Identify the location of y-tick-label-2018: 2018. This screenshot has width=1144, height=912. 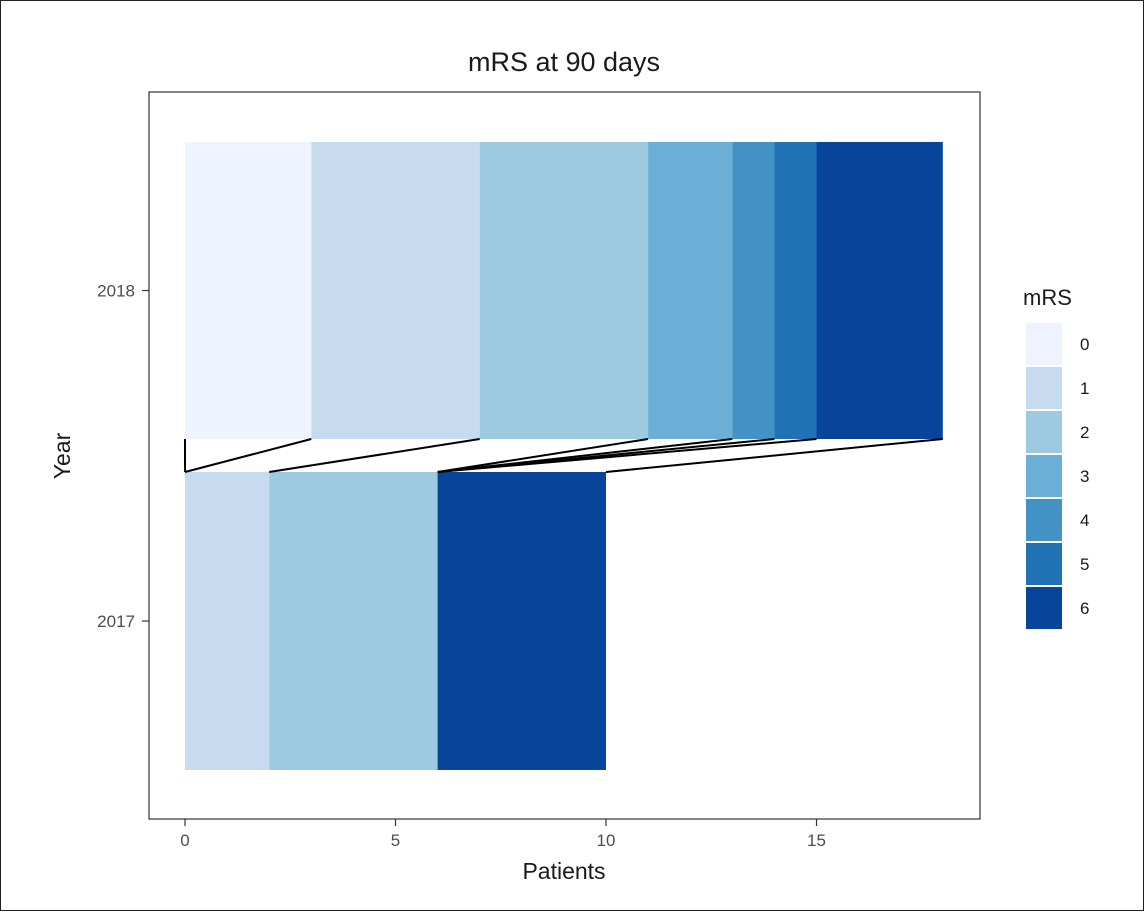
(116, 291).